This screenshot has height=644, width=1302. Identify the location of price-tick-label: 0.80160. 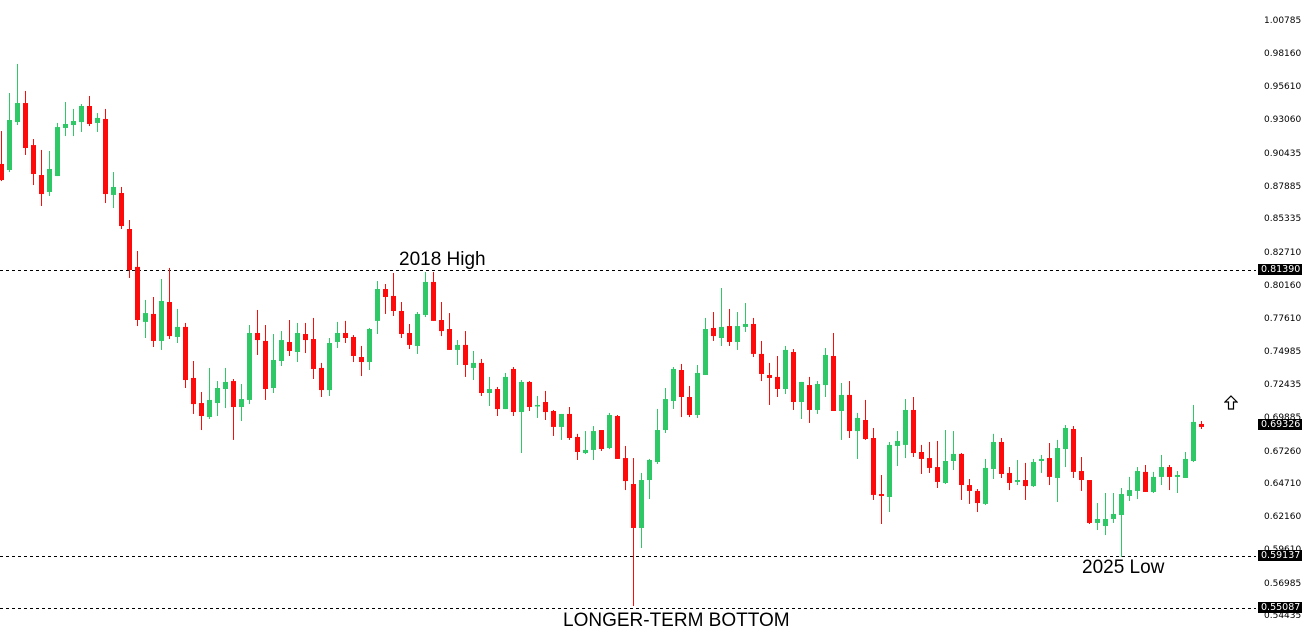
(1283, 285).